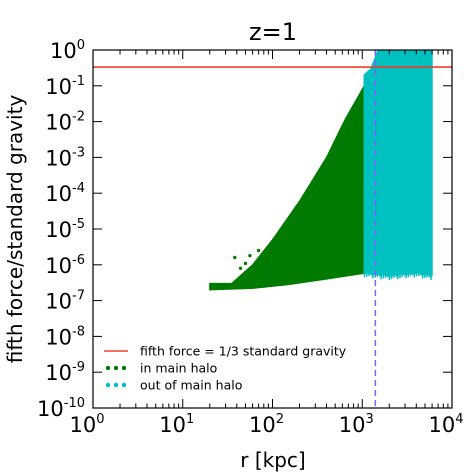 The width and height of the screenshot is (475, 475). What do you see at coordinates (67, 50) in the screenshot?
I see `y-tick-label: 100` at bounding box center [67, 50].